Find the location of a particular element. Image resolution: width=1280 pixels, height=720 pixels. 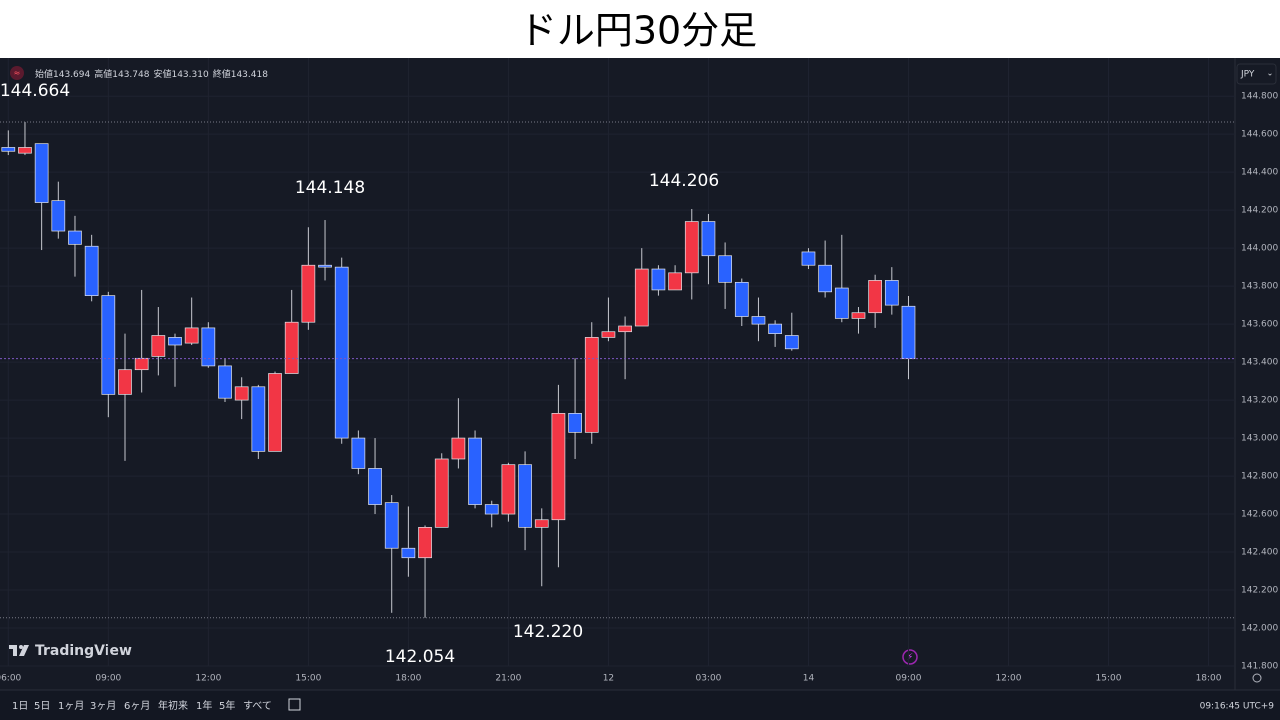

y-tick-label: 144.800 is located at coordinates (1259, 97).